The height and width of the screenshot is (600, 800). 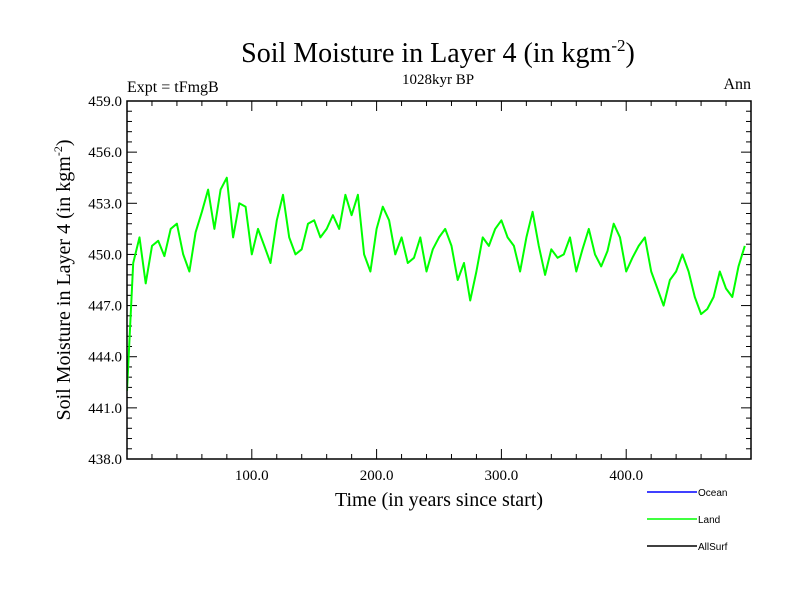 What do you see at coordinates (105, 102) in the screenshot?
I see `y-tick-label: 459.0` at bounding box center [105, 102].